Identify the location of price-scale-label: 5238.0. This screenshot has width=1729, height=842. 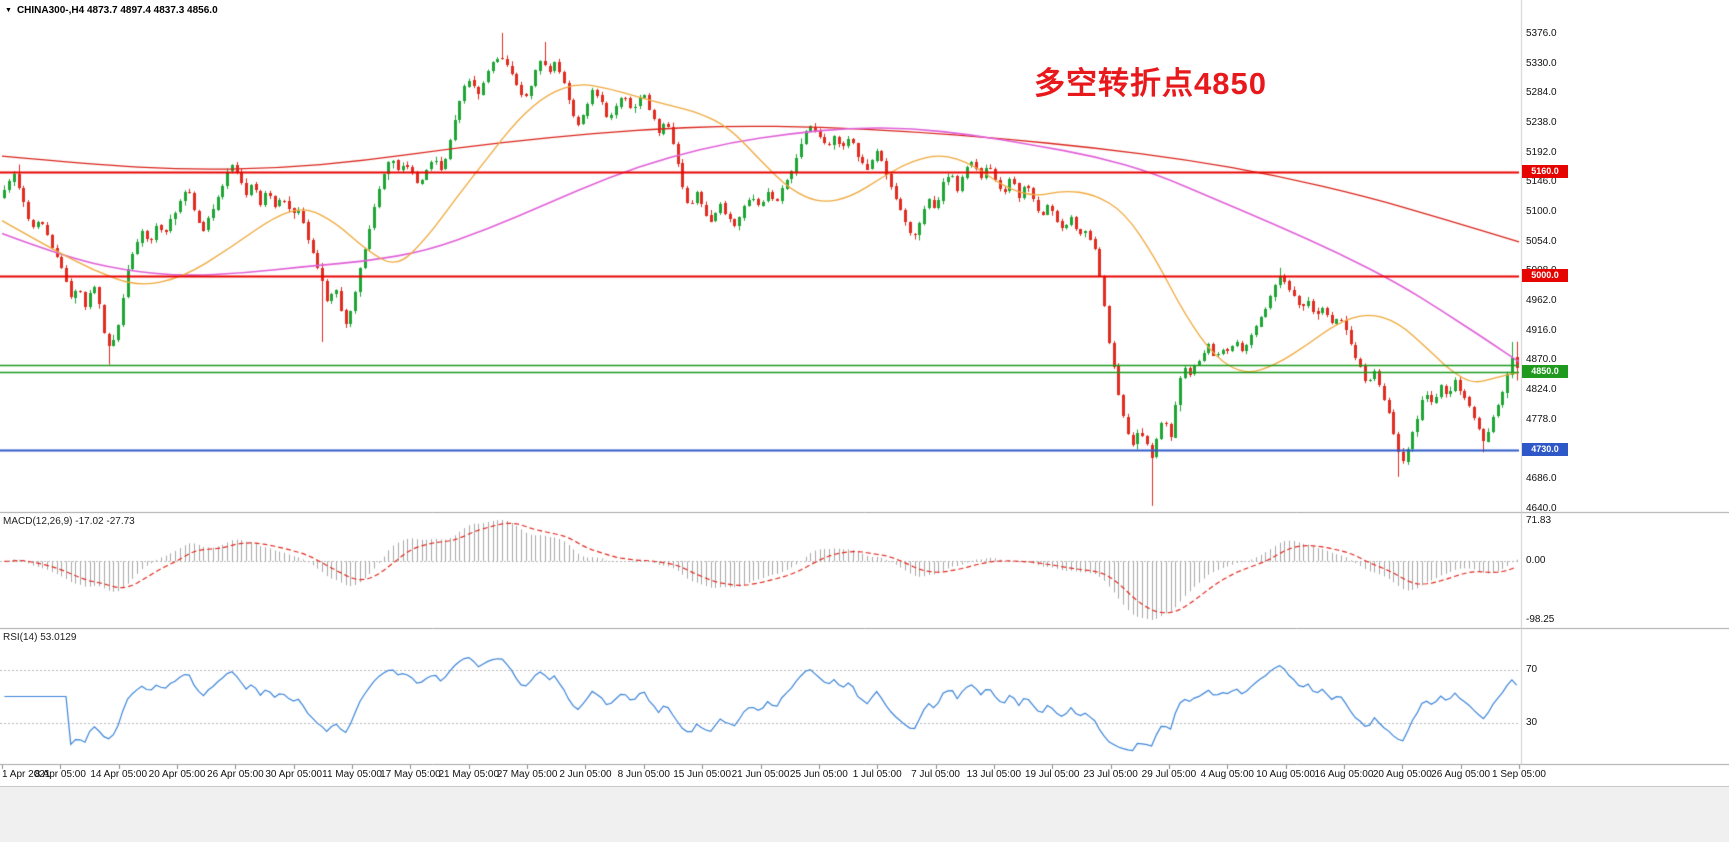
(1541, 122).